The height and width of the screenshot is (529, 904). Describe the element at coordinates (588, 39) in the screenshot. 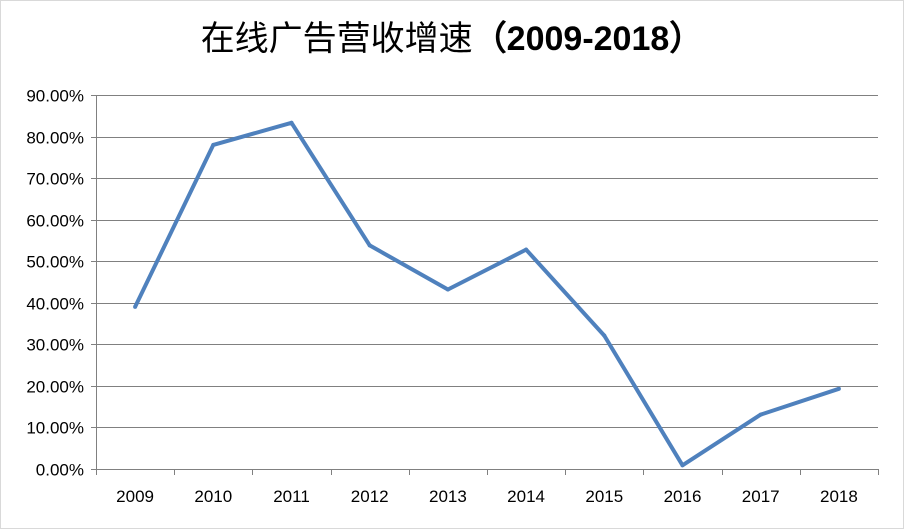

I see `chart-title-range: （2009-2018）` at that location.